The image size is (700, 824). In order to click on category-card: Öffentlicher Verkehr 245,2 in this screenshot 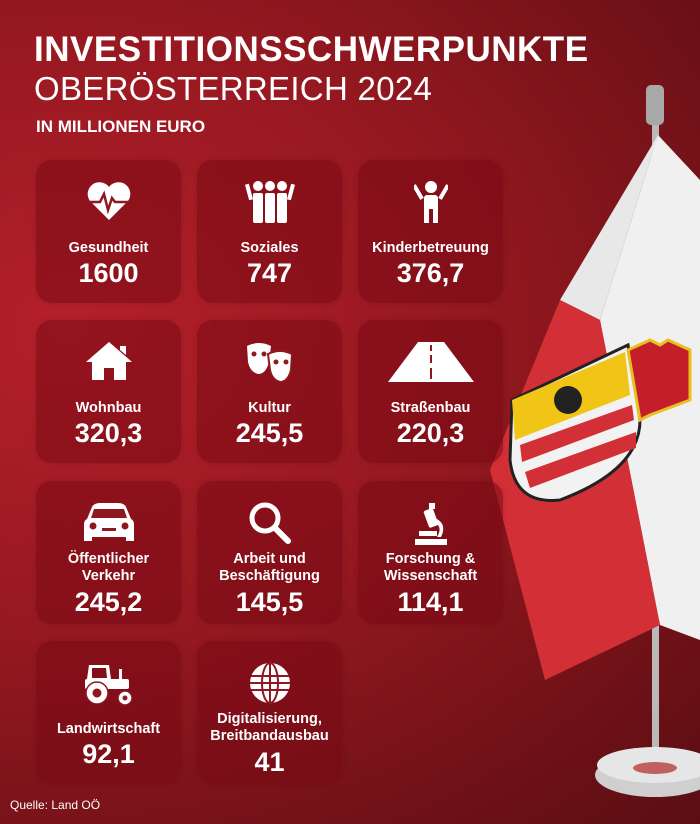, I will do `click(108, 552)`.